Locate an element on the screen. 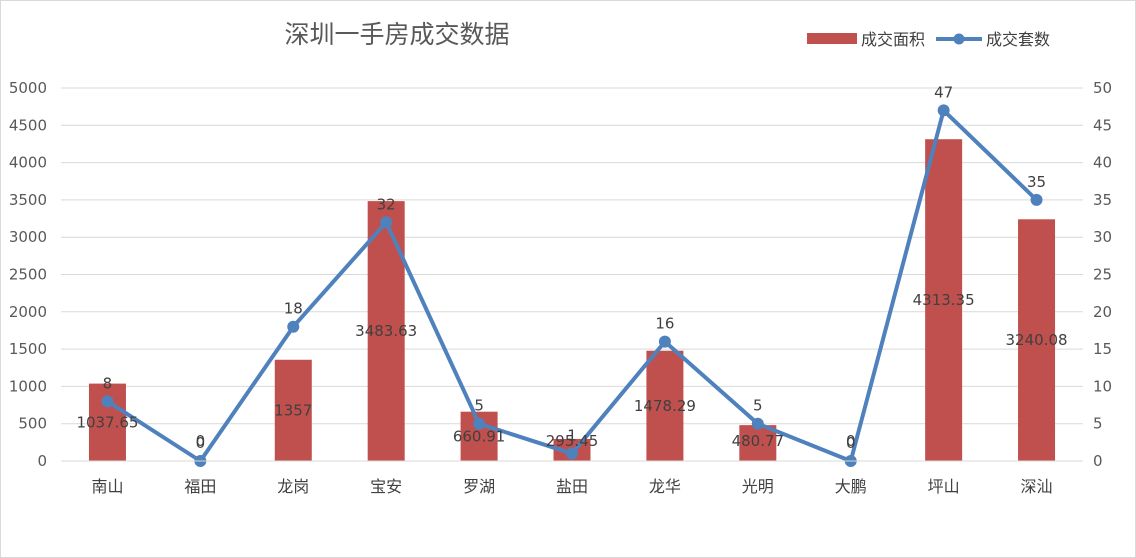  y-left-tick-label: 2500 is located at coordinates (28, 275).